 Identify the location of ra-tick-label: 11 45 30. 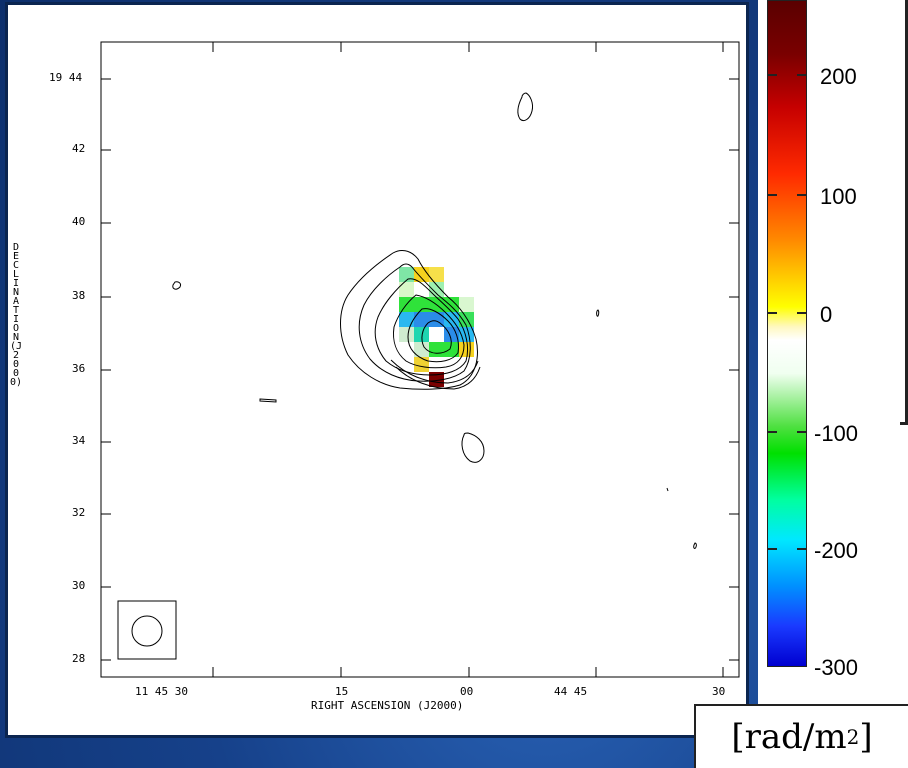
(161, 691).